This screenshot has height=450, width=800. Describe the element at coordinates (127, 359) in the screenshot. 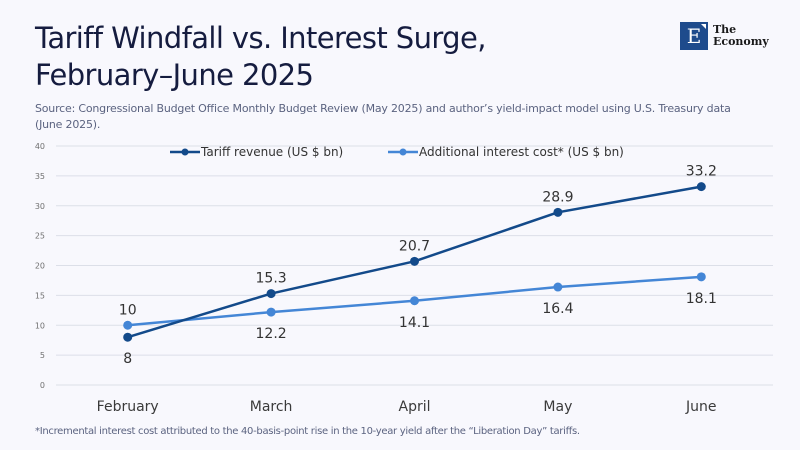

I see `data-label: 8` at that location.